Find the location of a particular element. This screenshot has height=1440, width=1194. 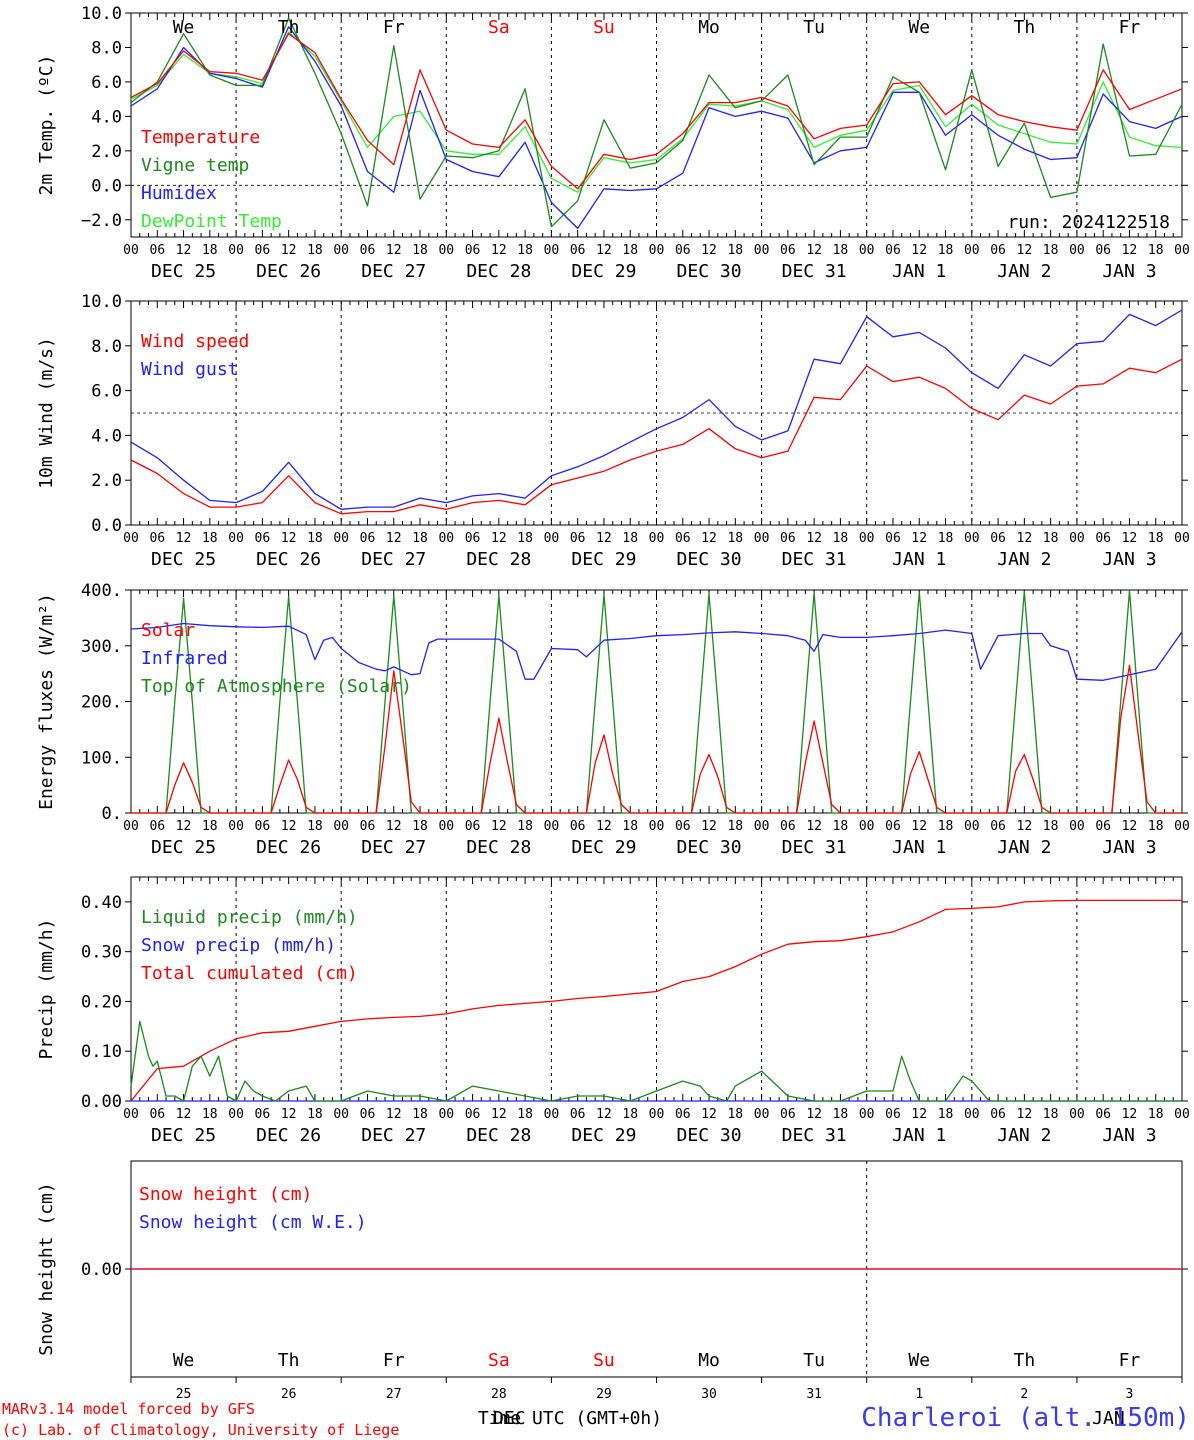

legend-humidex: Humidex is located at coordinates (179, 193).